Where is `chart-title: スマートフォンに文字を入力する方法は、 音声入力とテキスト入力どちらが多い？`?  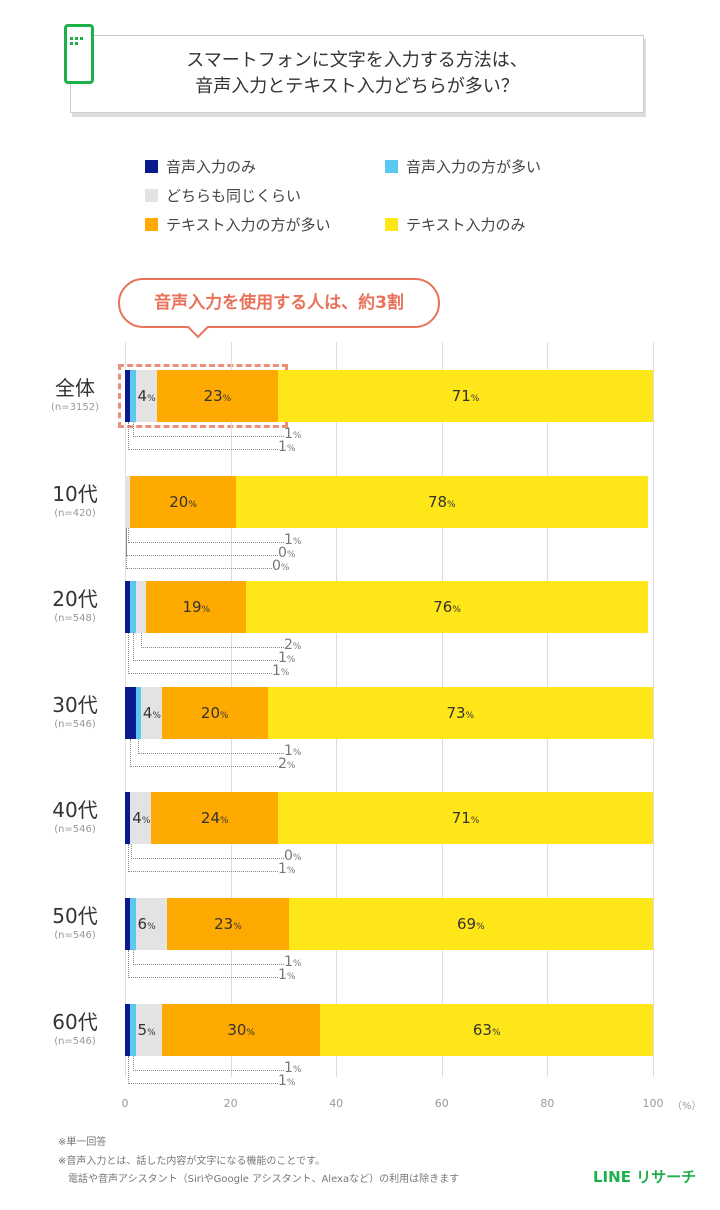 chart-title: スマートフォンに文字を入力する方法は、 音声入力とテキスト入力どちらが多い？ is located at coordinates (357, 73).